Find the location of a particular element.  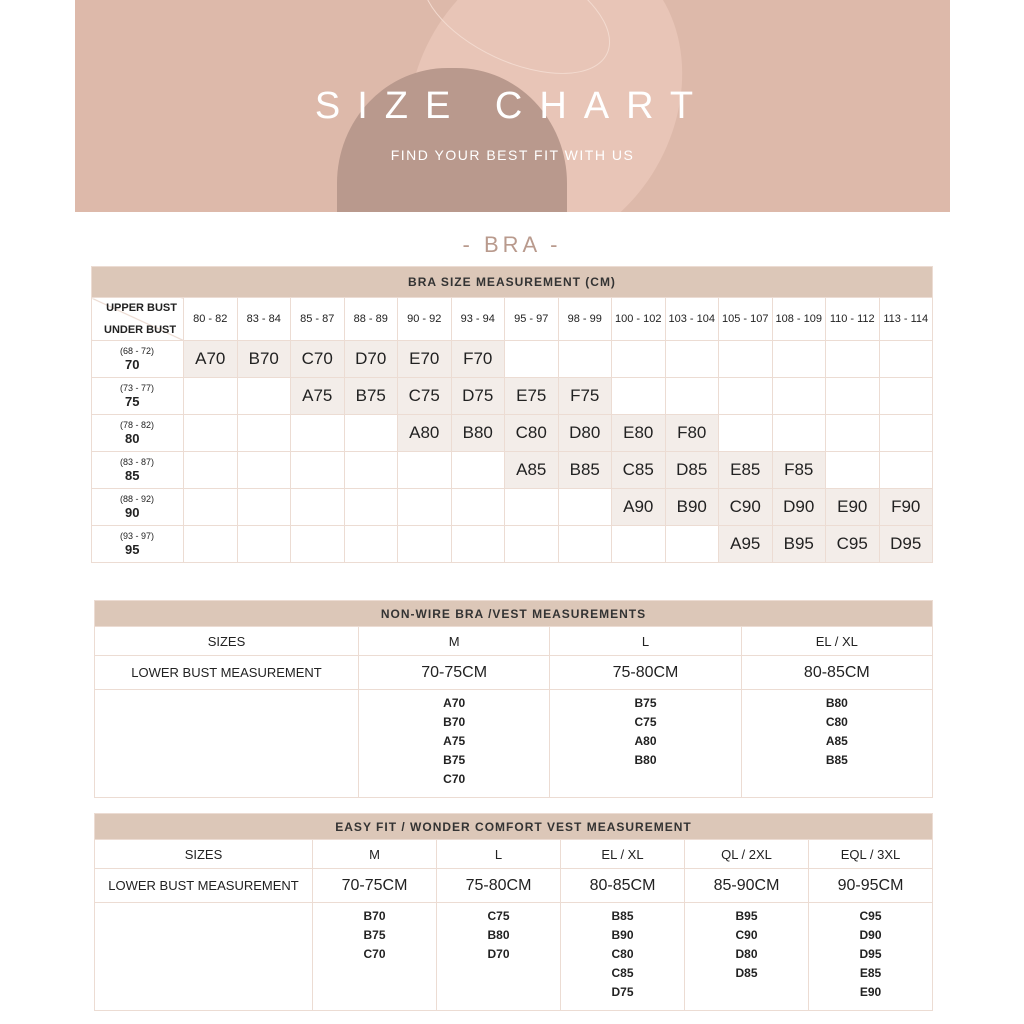

under-bust-range: (73 - 77) is located at coordinates (137, 388).